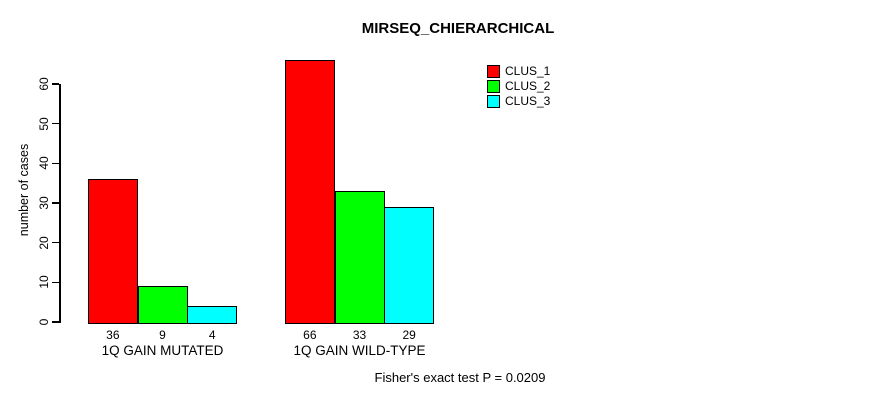  I want to click on y-axis-label: number of cases, so click(24, 190).